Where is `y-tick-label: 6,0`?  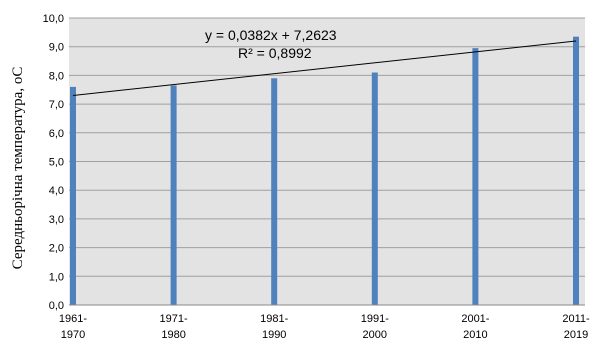 y-tick-label: 6,0 is located at coordinates (56, 134).